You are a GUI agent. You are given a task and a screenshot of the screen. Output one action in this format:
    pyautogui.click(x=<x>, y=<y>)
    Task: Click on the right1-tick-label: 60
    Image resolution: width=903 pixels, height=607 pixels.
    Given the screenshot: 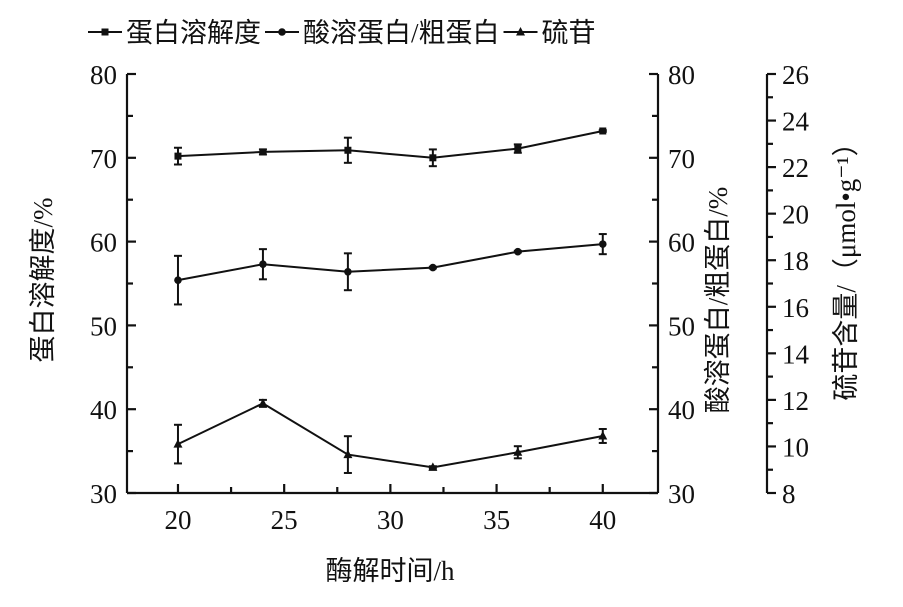 What is the action you would take?
    pyautogui.click(x=681, y=243)
    